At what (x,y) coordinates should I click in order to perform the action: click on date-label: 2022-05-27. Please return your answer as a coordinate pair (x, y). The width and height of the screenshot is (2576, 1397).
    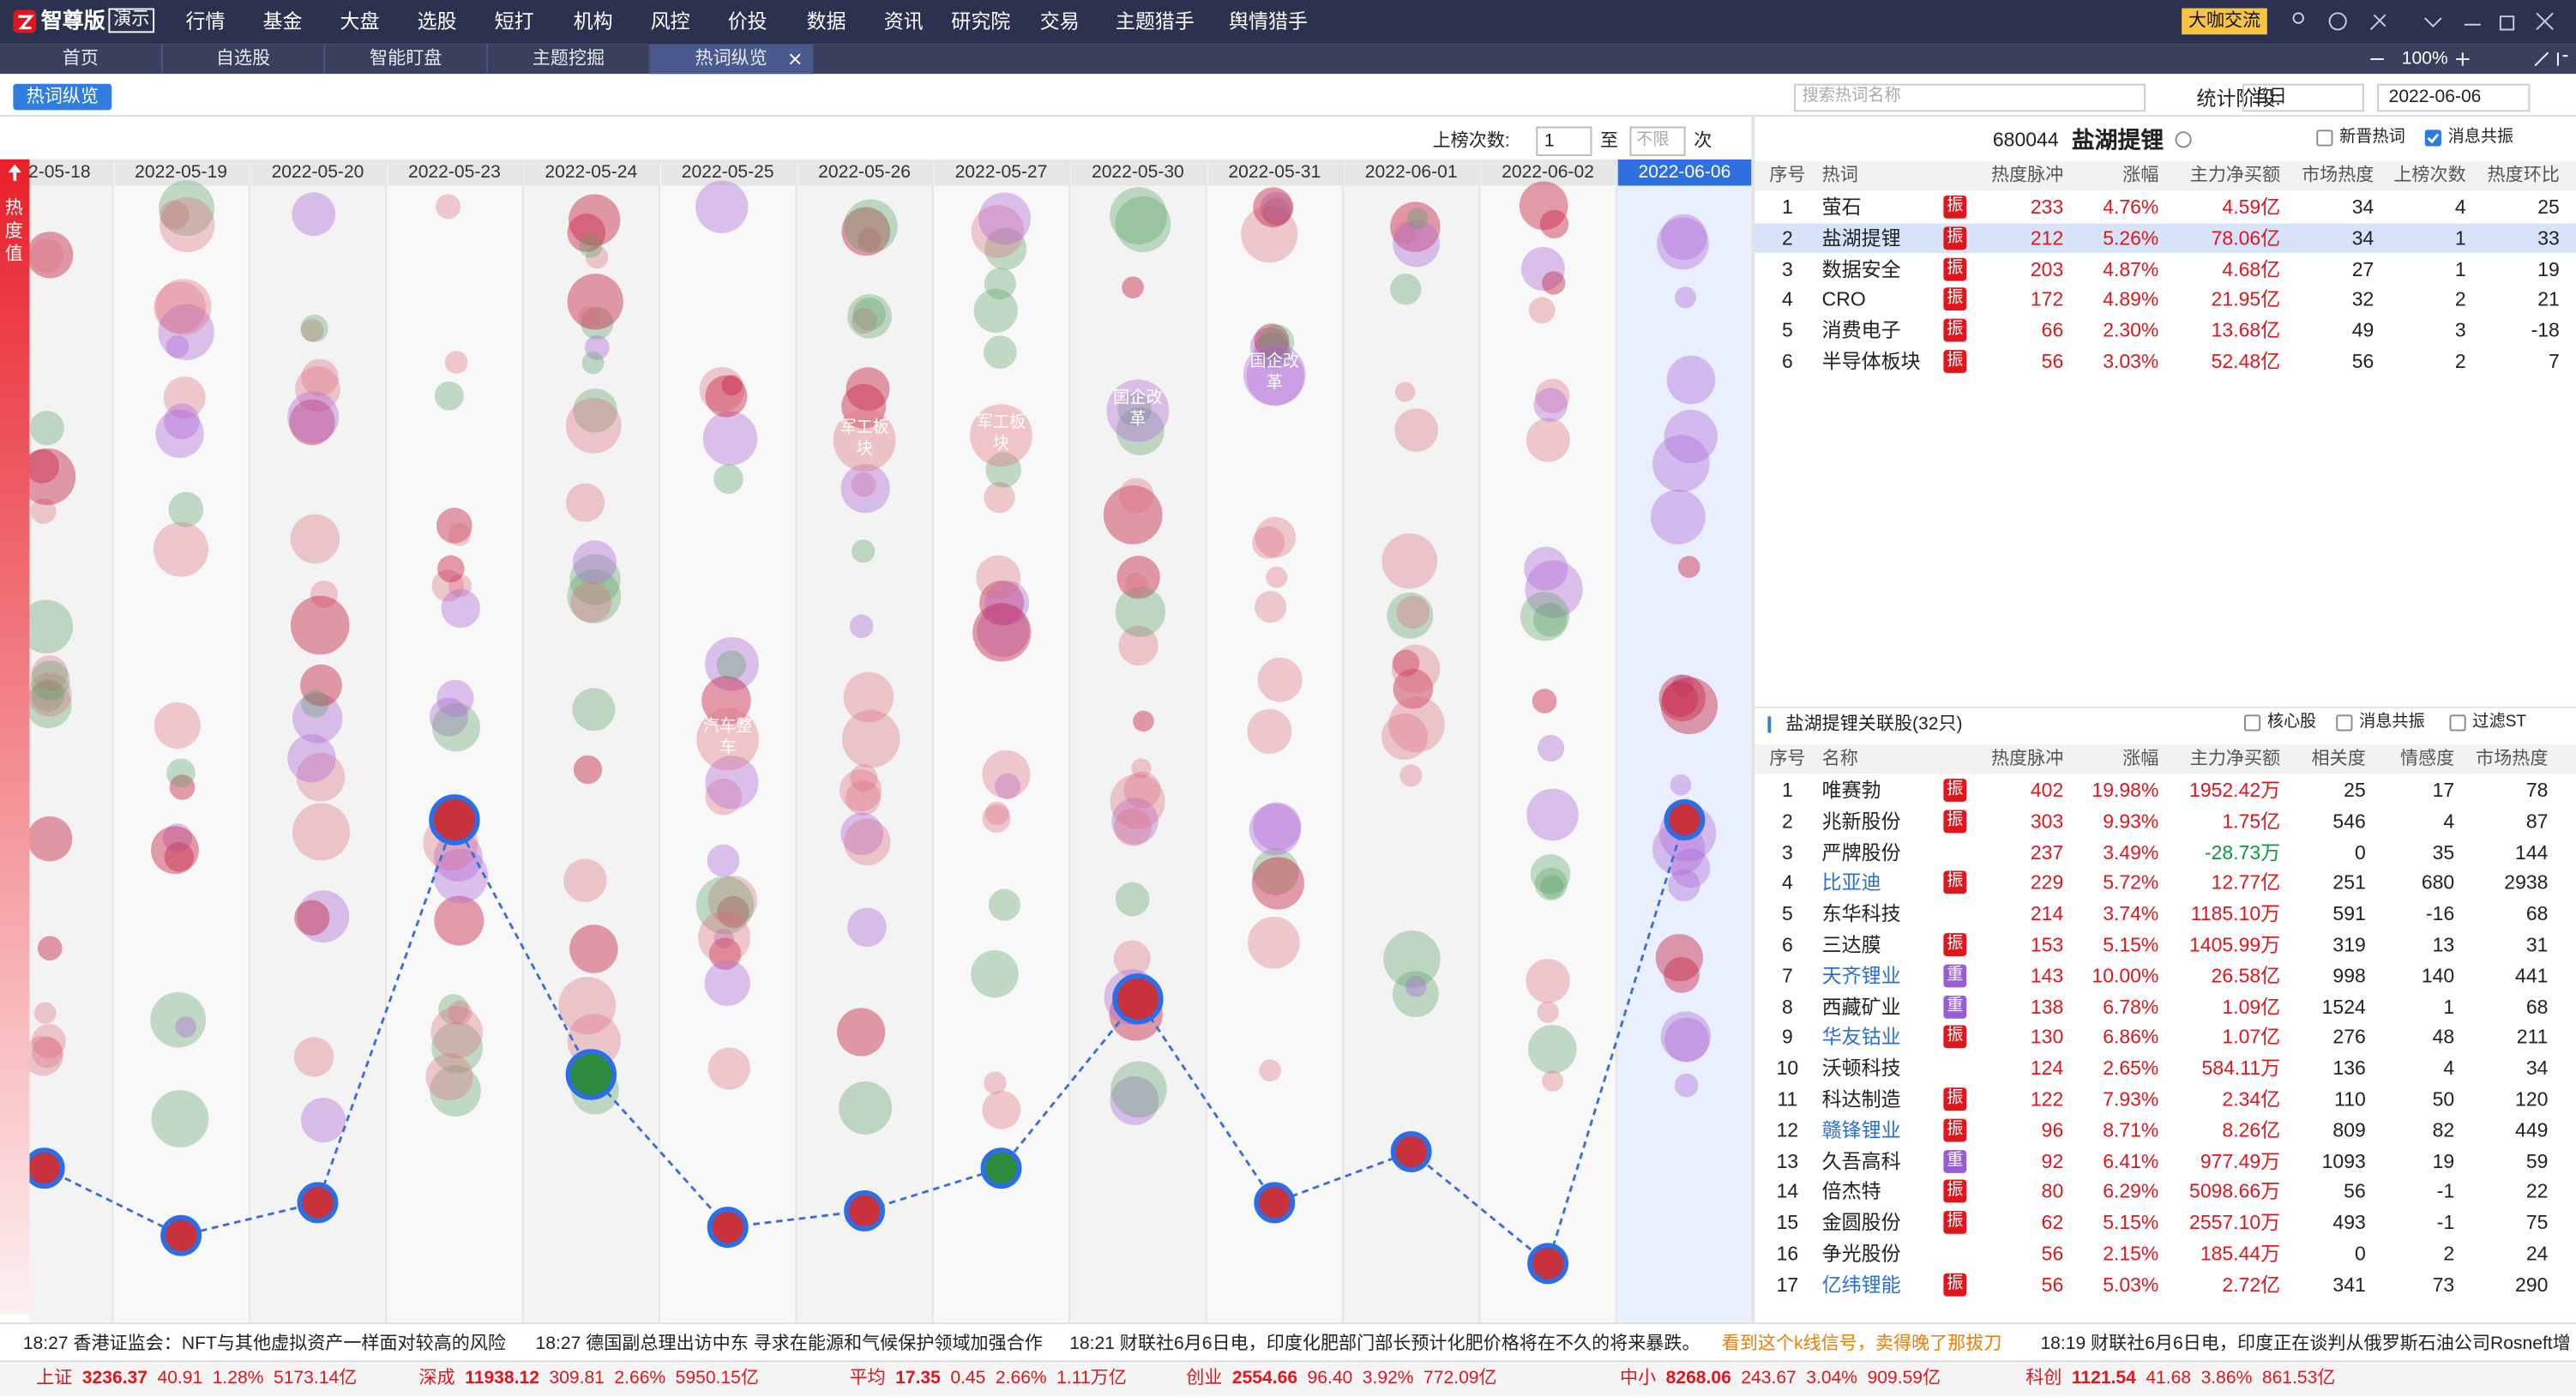
    Looking at the image, I should click on (1001, 172).